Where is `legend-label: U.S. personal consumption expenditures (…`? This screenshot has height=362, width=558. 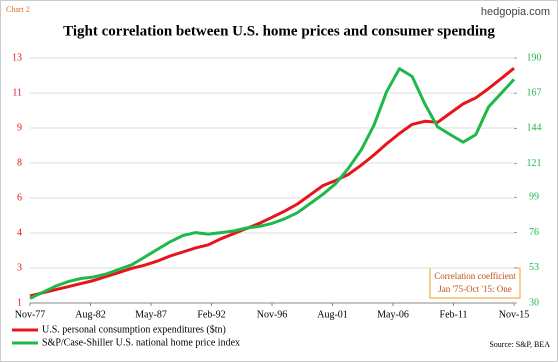
legend-label: U.S. personal consumption expenditures (… is located at coordinates (134, 329).